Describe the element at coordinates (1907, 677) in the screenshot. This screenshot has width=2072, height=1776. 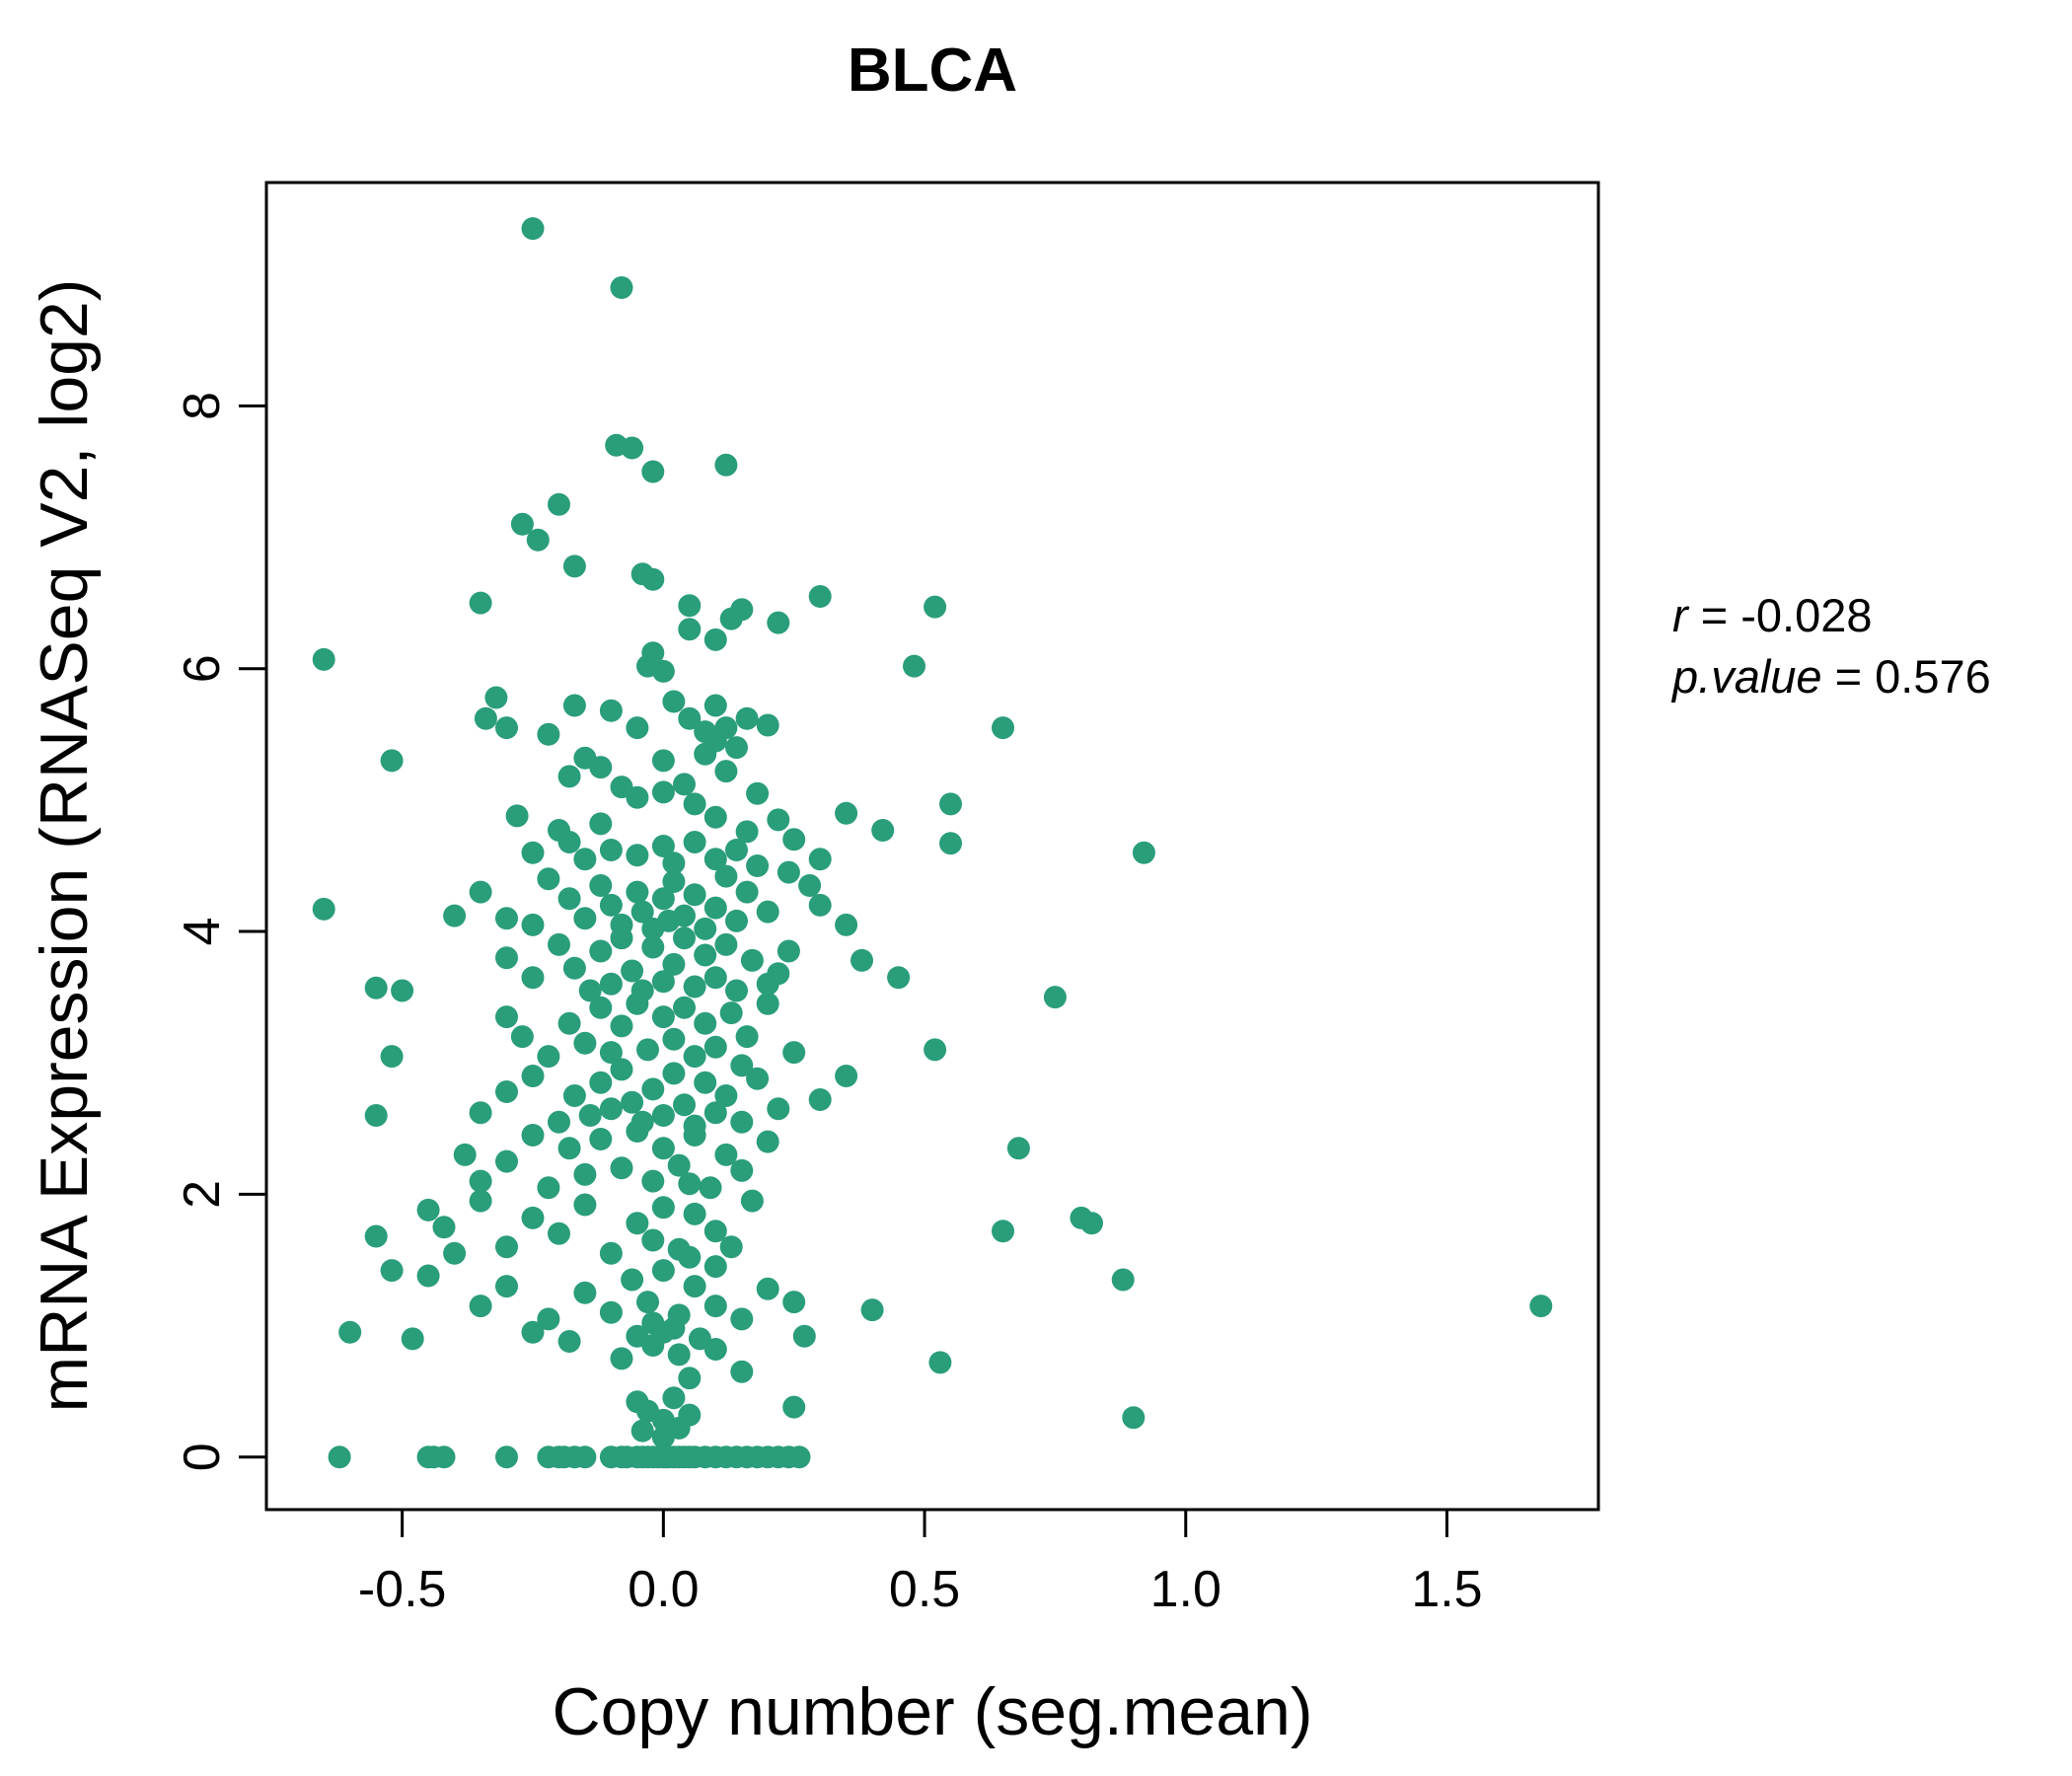
I see `p-value: = 0.576` at that location.